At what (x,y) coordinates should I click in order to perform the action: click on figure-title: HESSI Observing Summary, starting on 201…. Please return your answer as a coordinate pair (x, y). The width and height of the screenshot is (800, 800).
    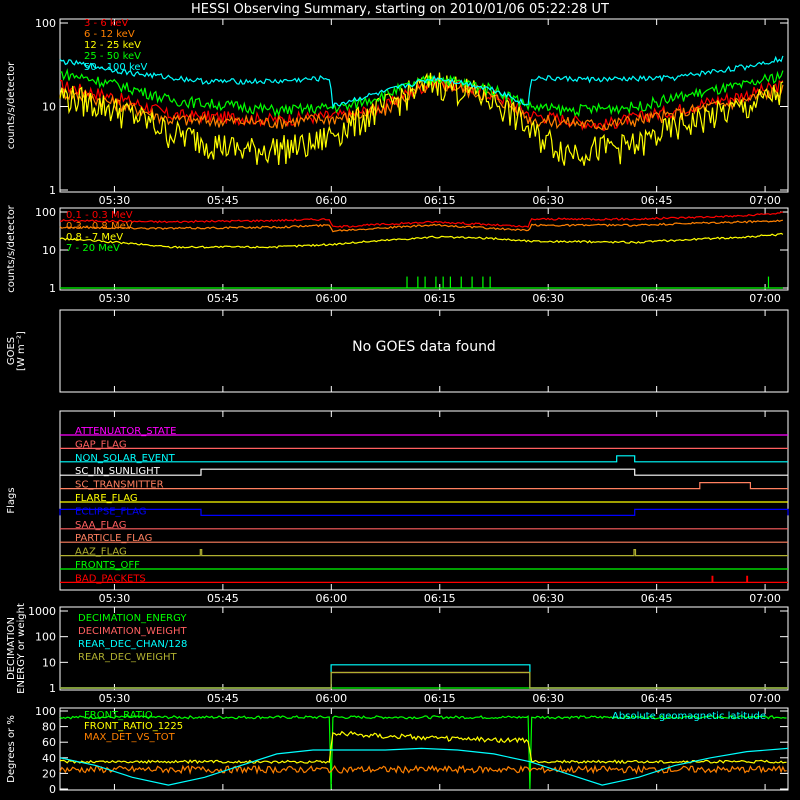
    Looking at the image, I should click on (400, 9).